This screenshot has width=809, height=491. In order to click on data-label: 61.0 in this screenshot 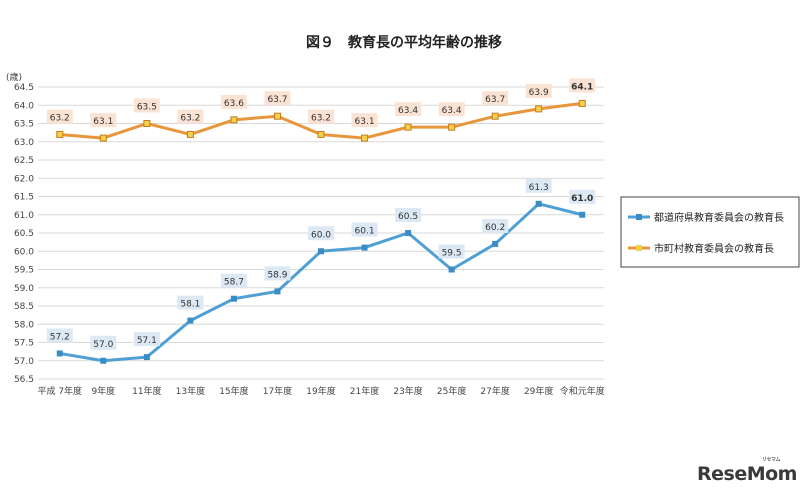, I will do `click(582, 199)`.